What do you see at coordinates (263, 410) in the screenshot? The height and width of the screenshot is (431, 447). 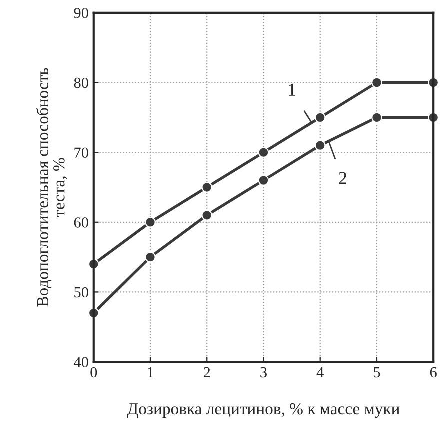 I see `x-axis-title: Дозировка лецитинов, % к массе муки` at bounding box center [263, 410].